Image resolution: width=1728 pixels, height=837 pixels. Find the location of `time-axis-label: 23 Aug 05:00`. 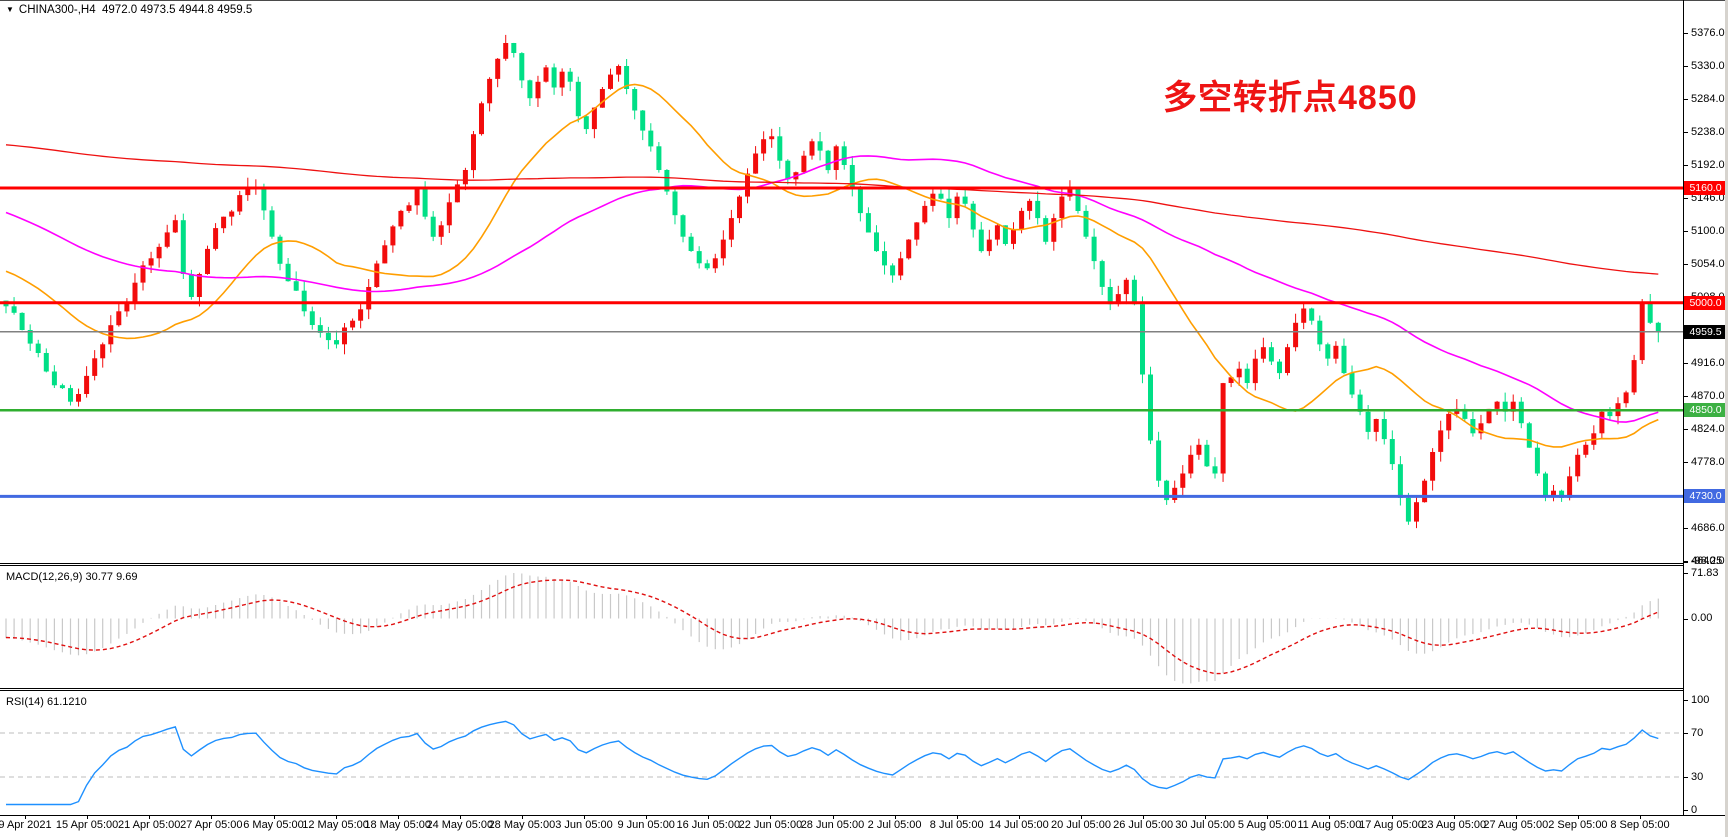

time-axis-label: 23 Aug 05:00 is located at coordinates (1454, 825).